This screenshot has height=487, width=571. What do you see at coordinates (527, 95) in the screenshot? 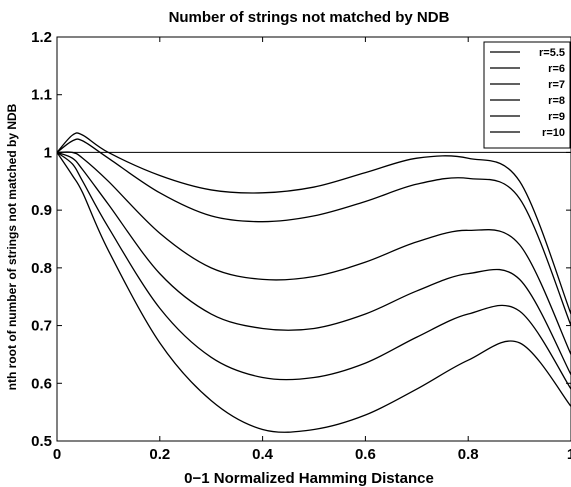
I see `legend-box` at bounding box center [527, 95].